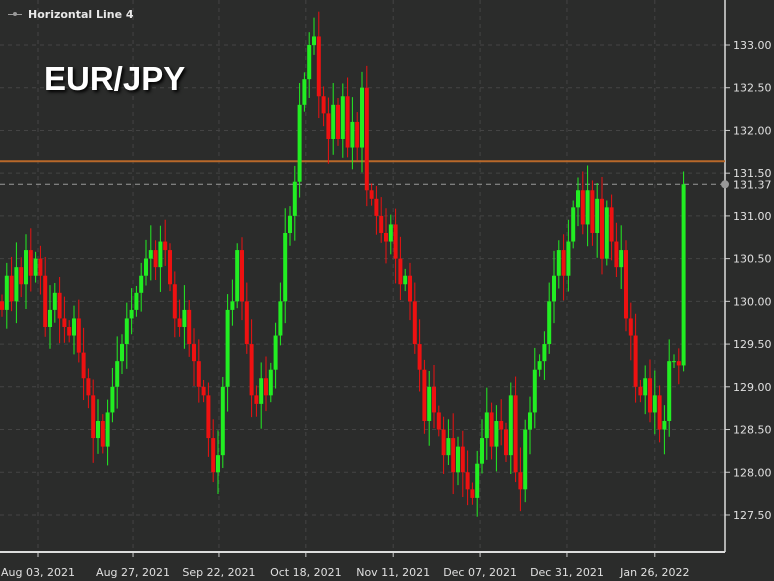  I want to click on x-tick-label: Jan 26, 2022, so click(654, 572).